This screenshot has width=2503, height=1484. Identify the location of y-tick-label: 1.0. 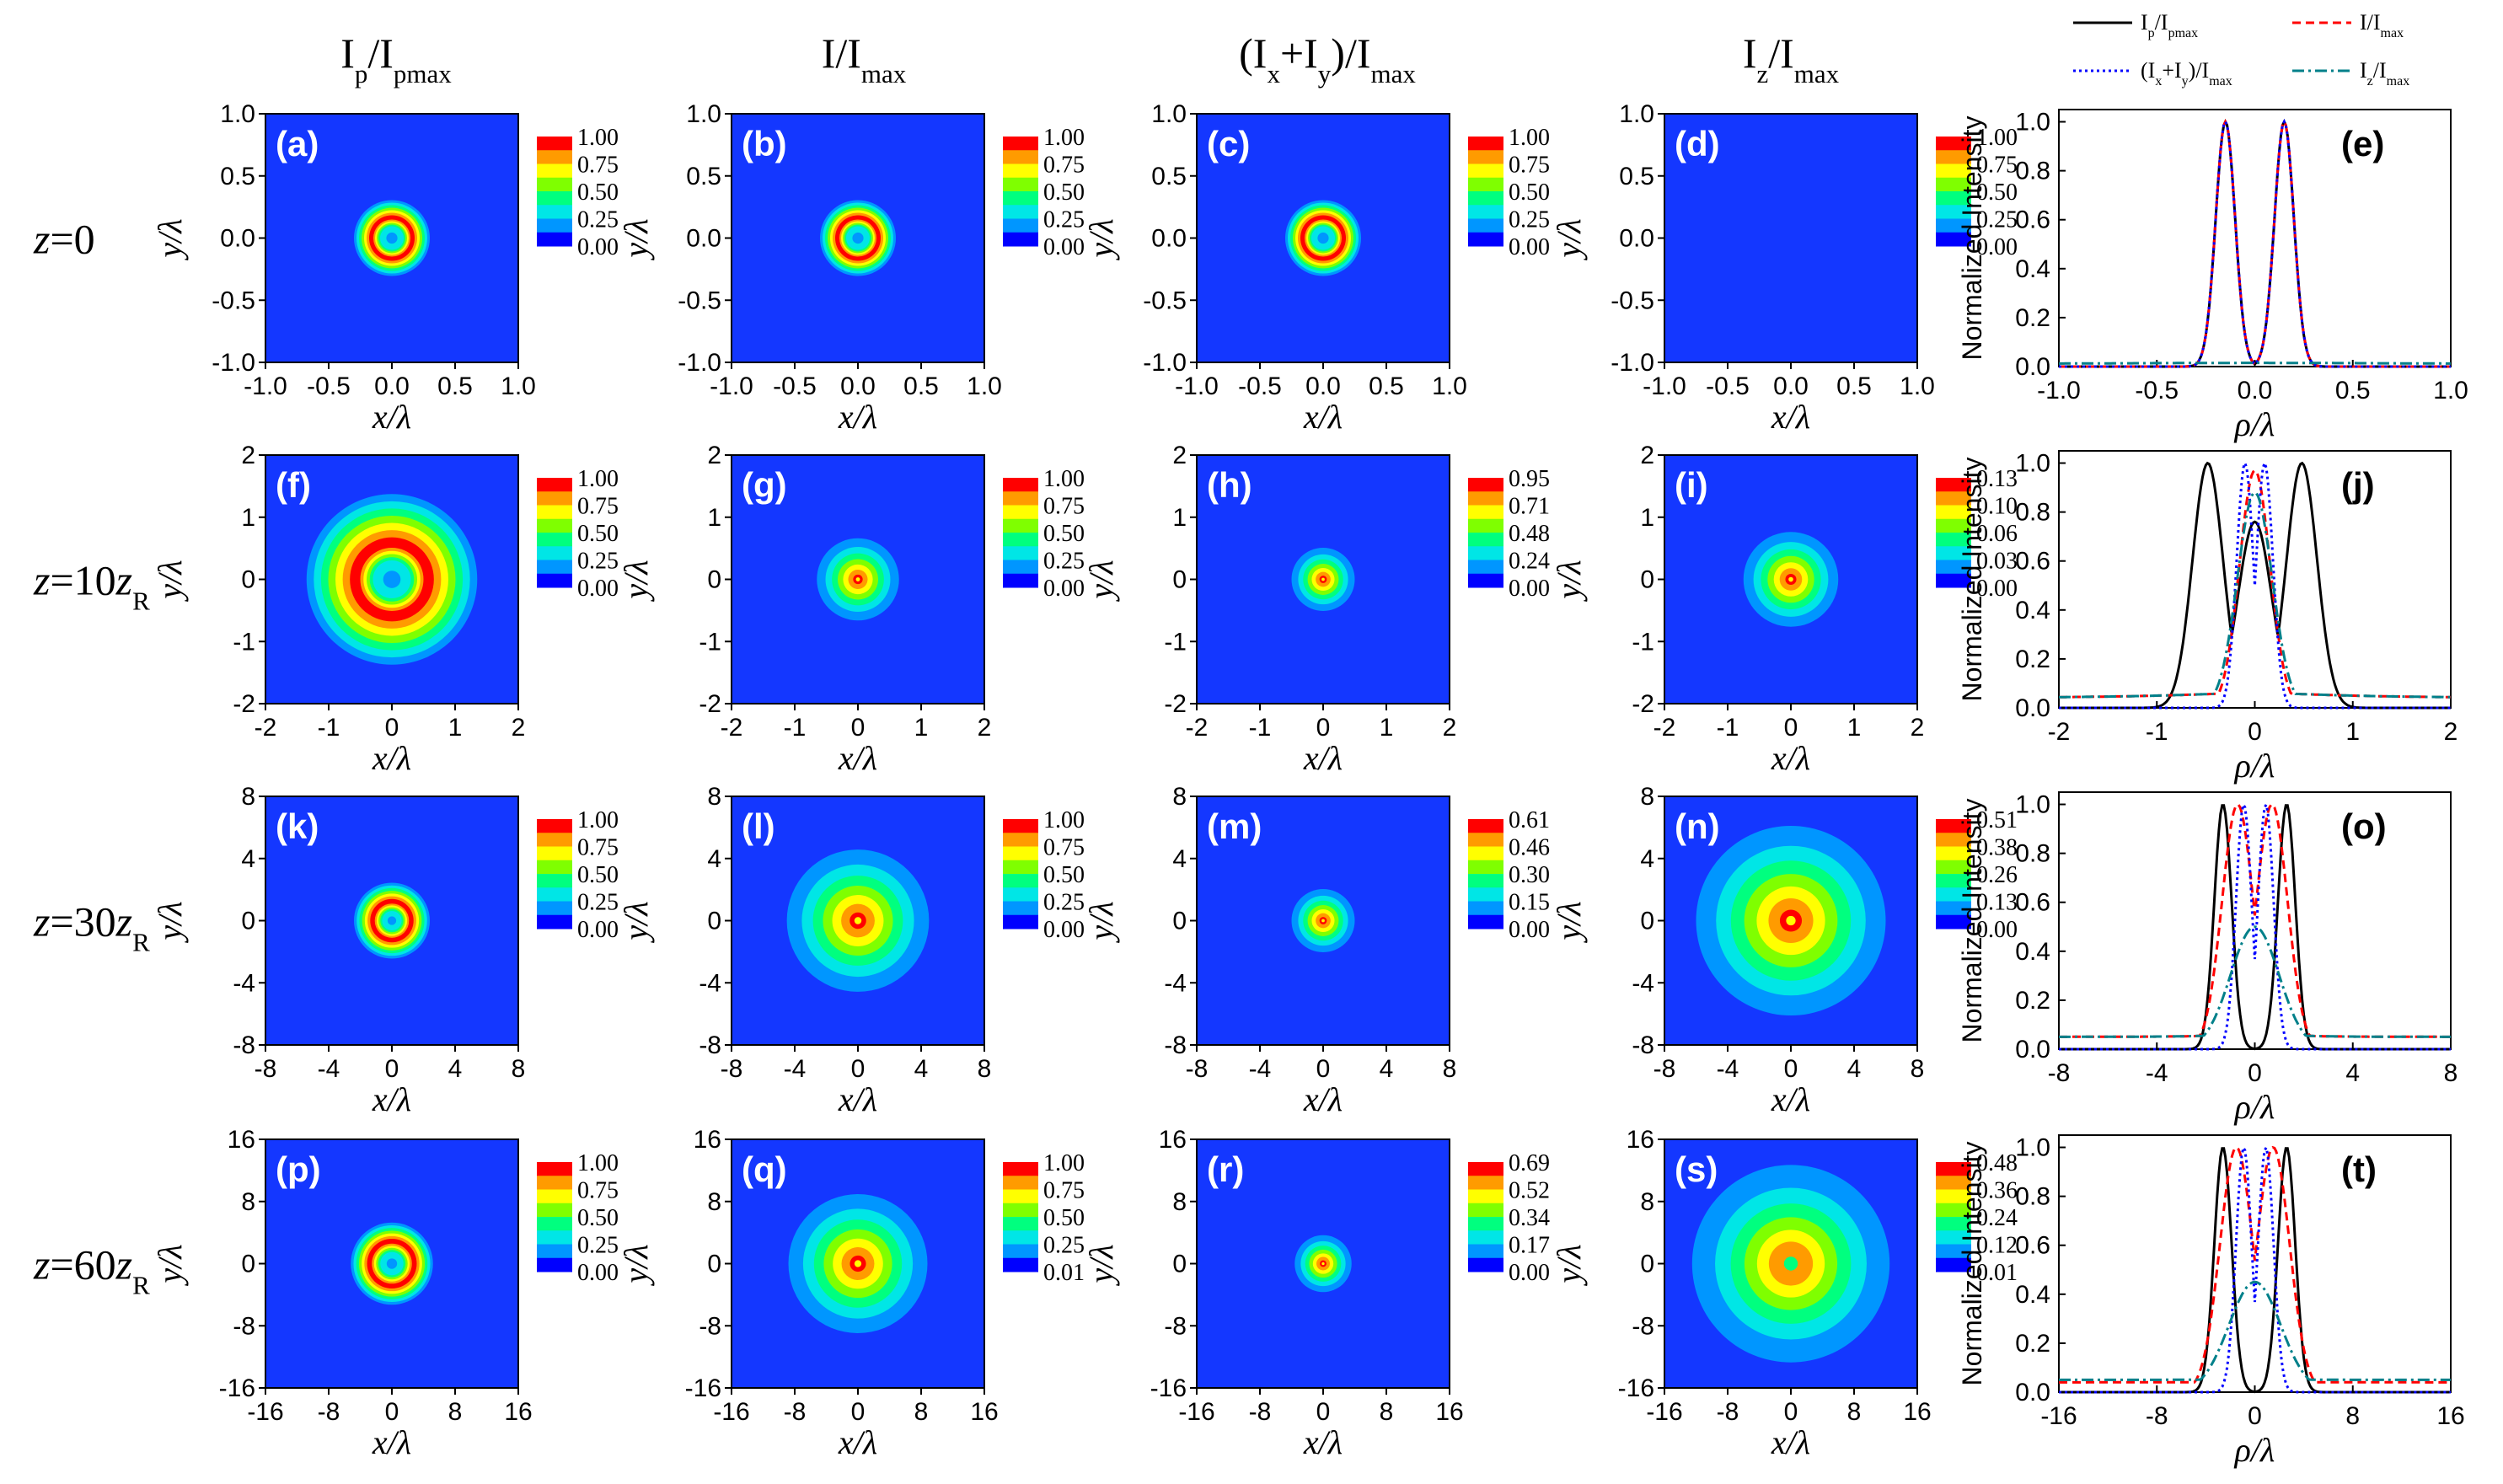
(1636, 114).